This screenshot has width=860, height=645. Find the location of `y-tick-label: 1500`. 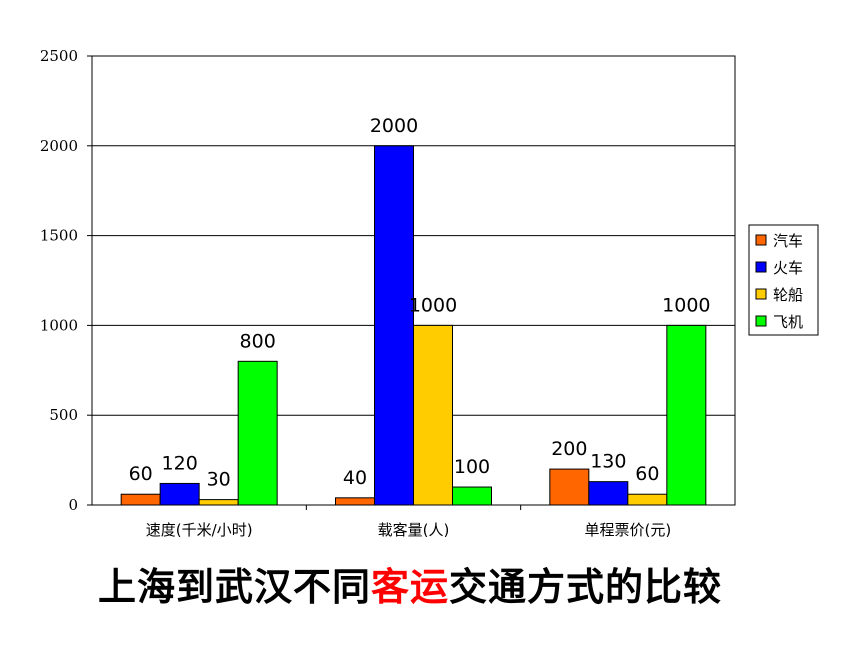

y-tick-label: 1500 is located at coordinates (59, 236).